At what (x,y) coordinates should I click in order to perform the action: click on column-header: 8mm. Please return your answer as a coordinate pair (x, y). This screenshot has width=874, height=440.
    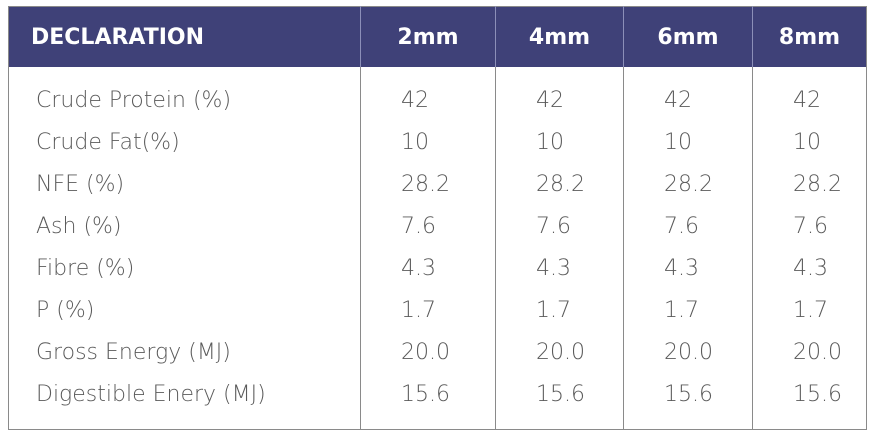
    Looking at the image, I should click on (809, 36).